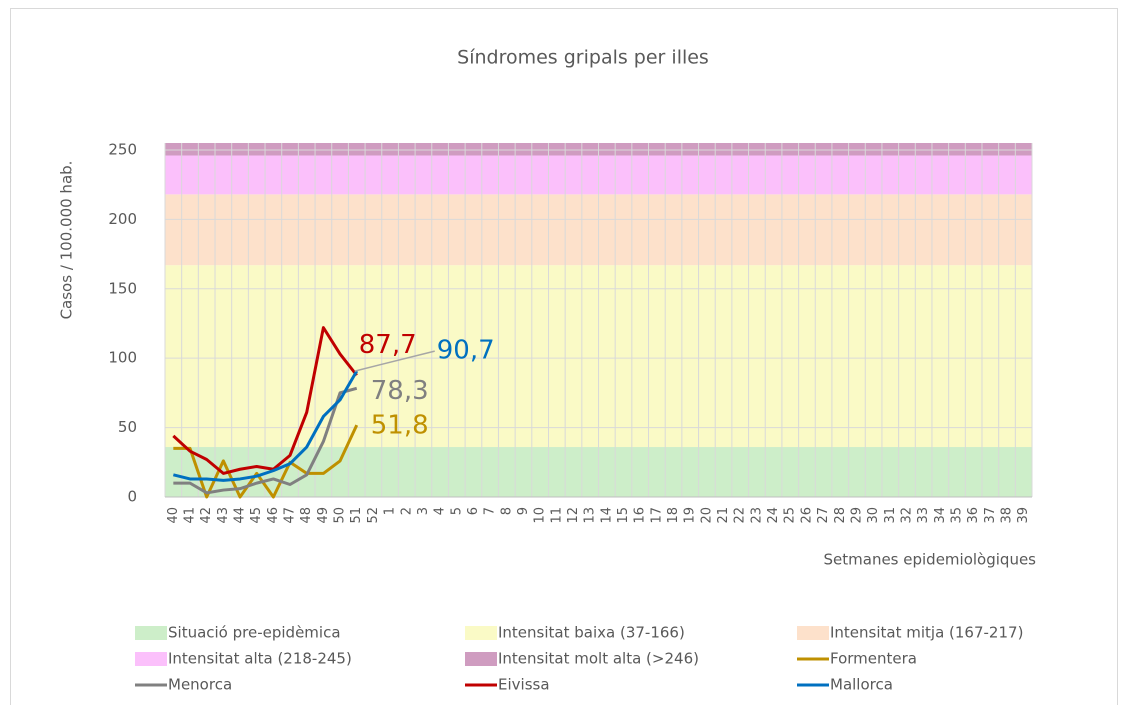 This screenshot has height=705, width=1128. I want to click on x-tick-label: 46, so click(273, 515).